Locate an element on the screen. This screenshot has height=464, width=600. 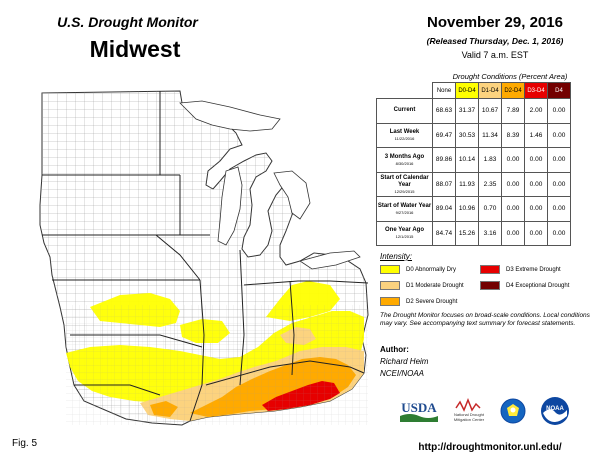
col-d1-d4: D1-D4 is located at coordinates (490, 90).